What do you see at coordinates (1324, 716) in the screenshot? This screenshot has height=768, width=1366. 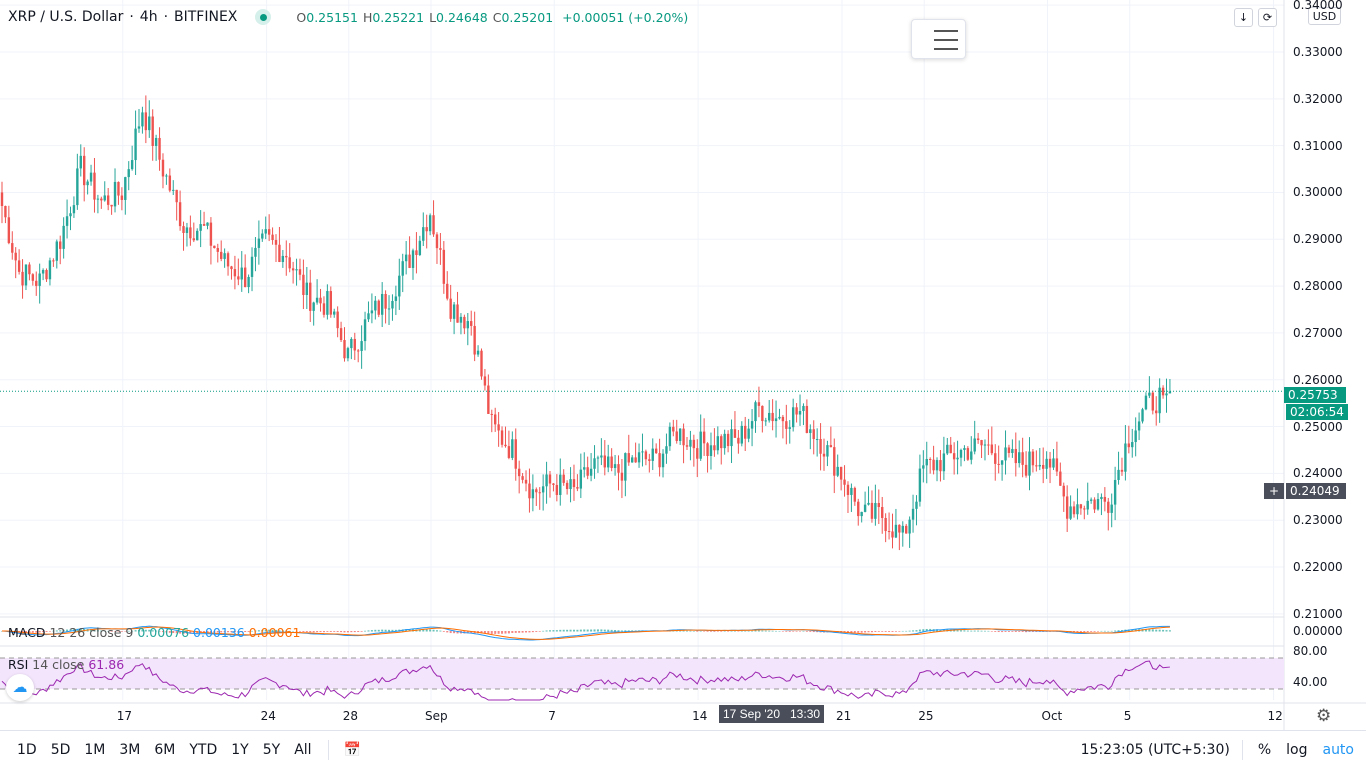 I see `settings-gear-icon: ⚙` at bounding box center [1324, 716].